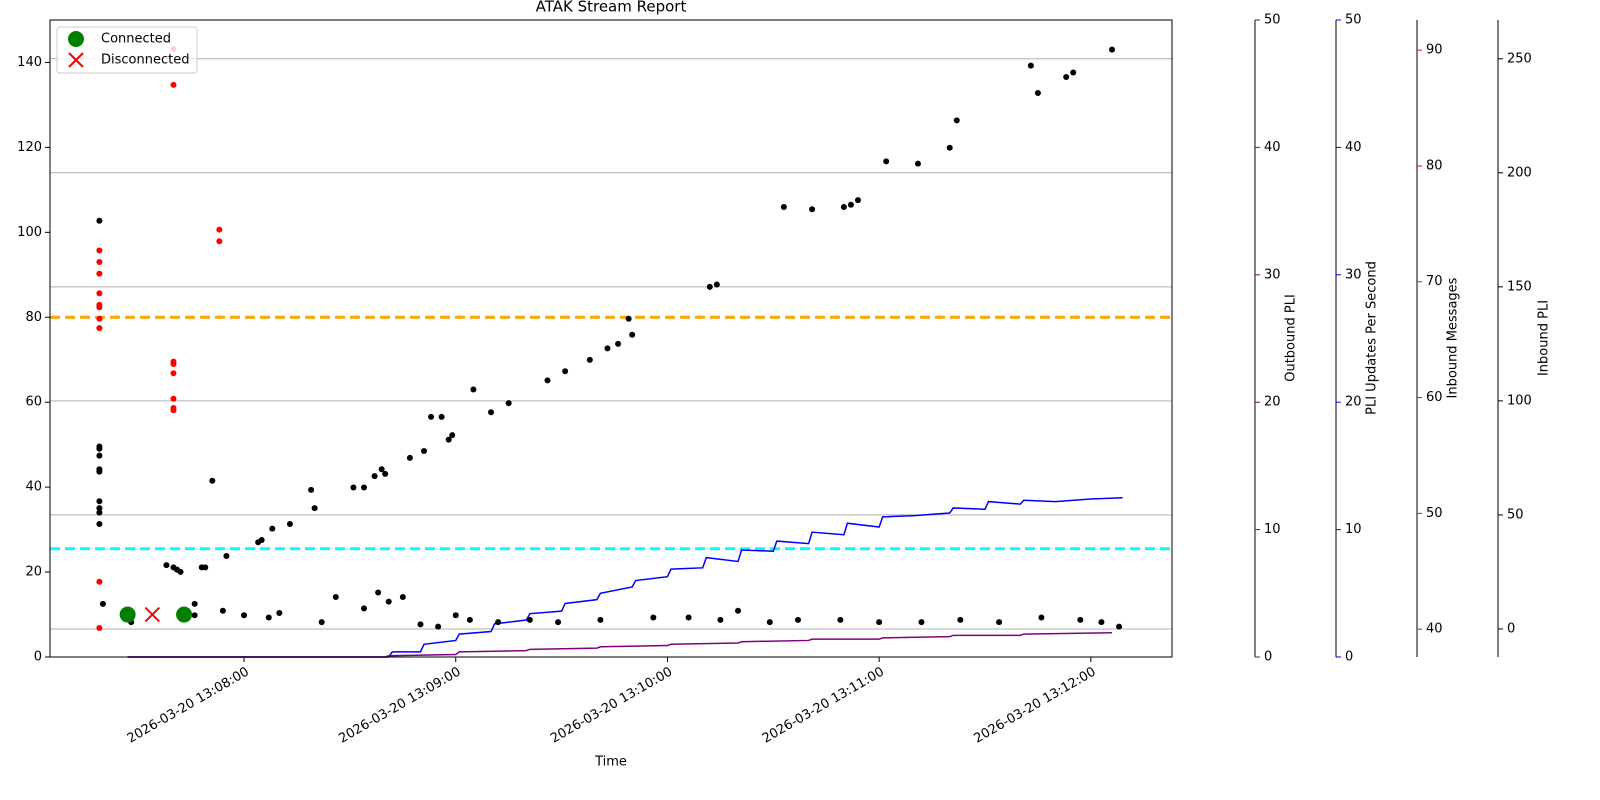 Image resolution: width=1600 pixels, height=800 pixels. I want to click on y-tick-label: 20, so click(33, 572).